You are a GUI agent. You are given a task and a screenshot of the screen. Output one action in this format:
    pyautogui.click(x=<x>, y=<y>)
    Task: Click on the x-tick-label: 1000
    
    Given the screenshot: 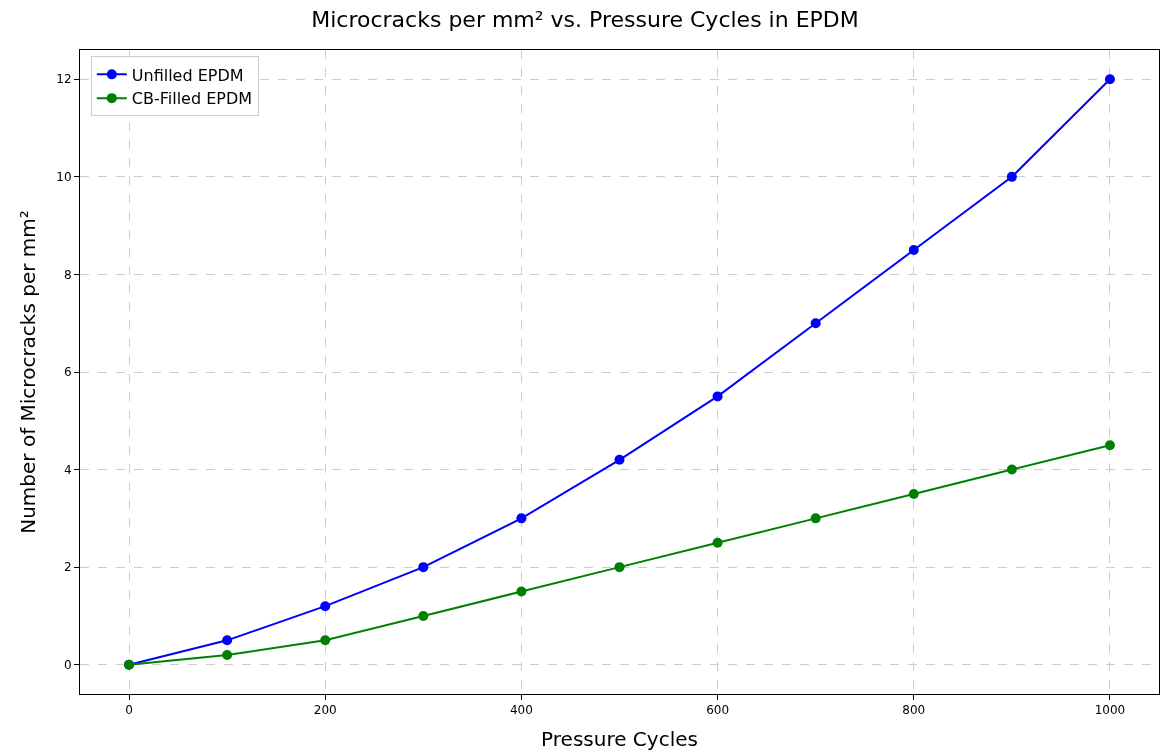 What is the action you would take?
    pyautogui.click(x=1110, y=710)
    